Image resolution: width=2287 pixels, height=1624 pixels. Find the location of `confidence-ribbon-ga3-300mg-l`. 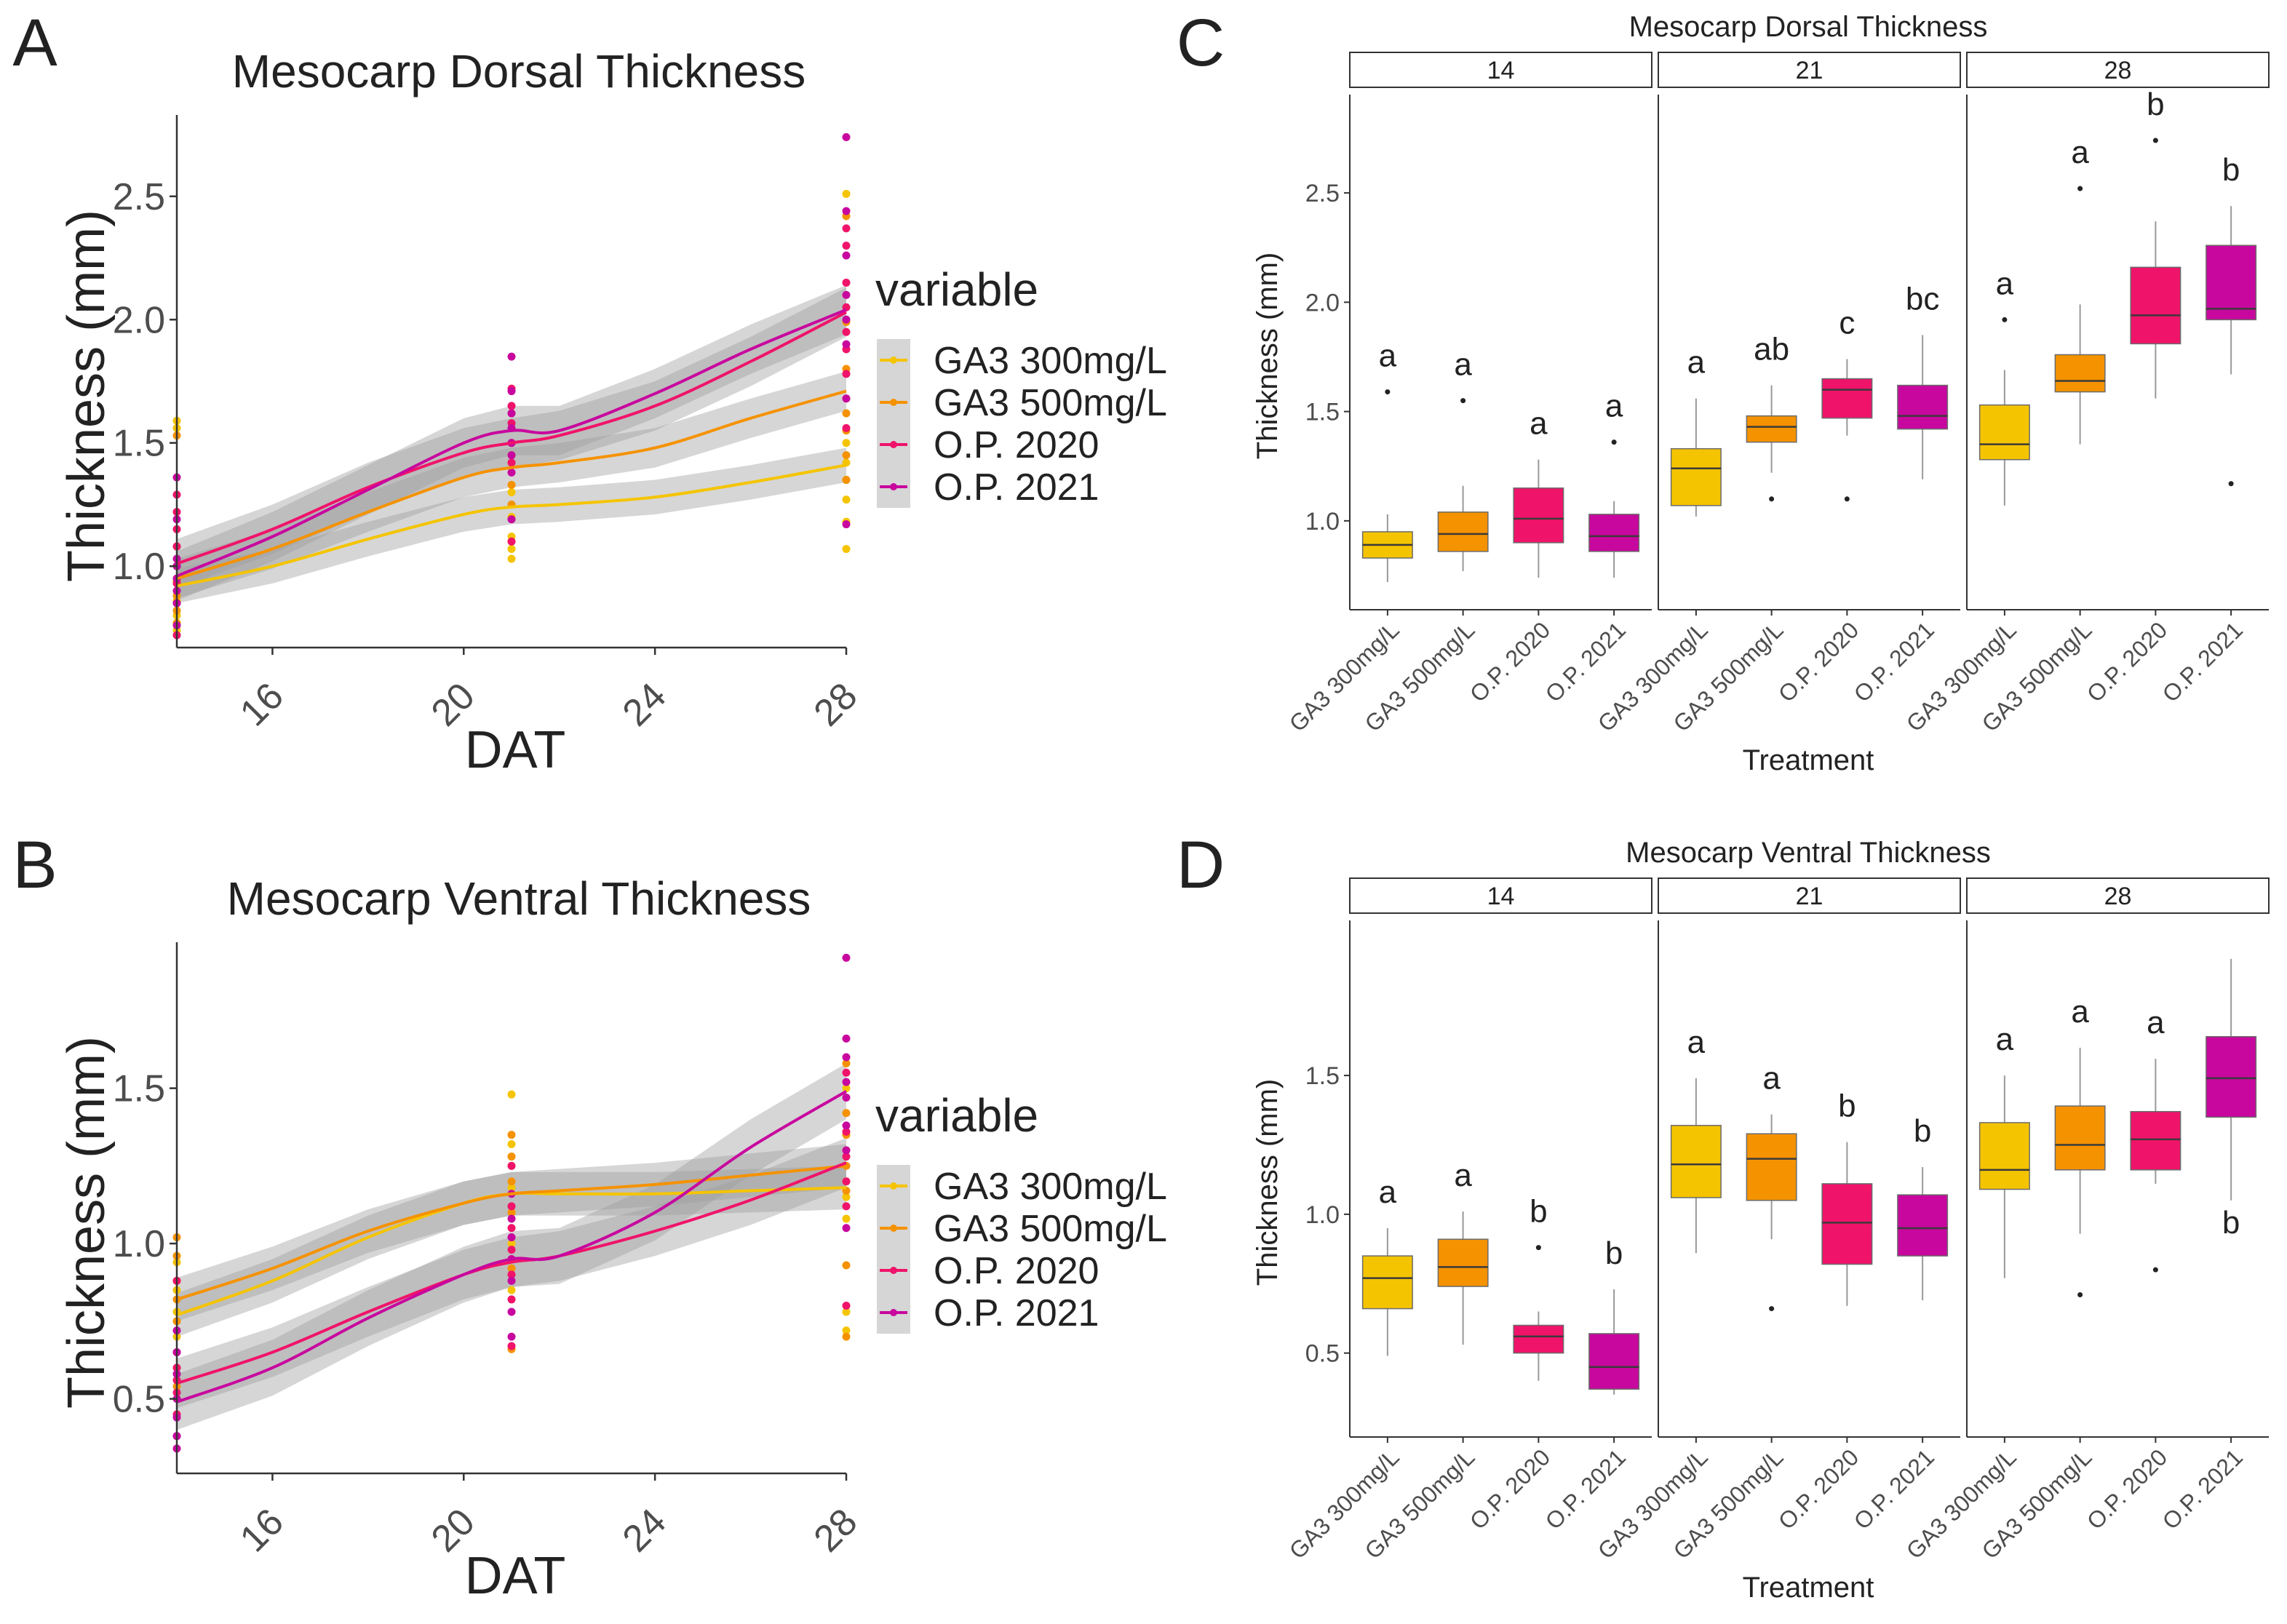

confidence-ribbon-ga3-300mg-l is located at coordinates (511, 1251).